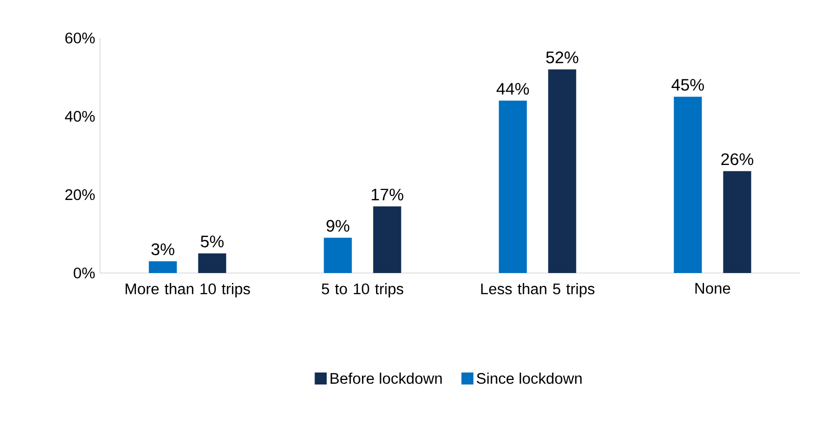 Image resolution: width=823 pixels, height=432 pixels. Describe the element at coordinates (363, 290) in the screenshot. I see `x-tick-label: 5 to 10 trips` at that location.